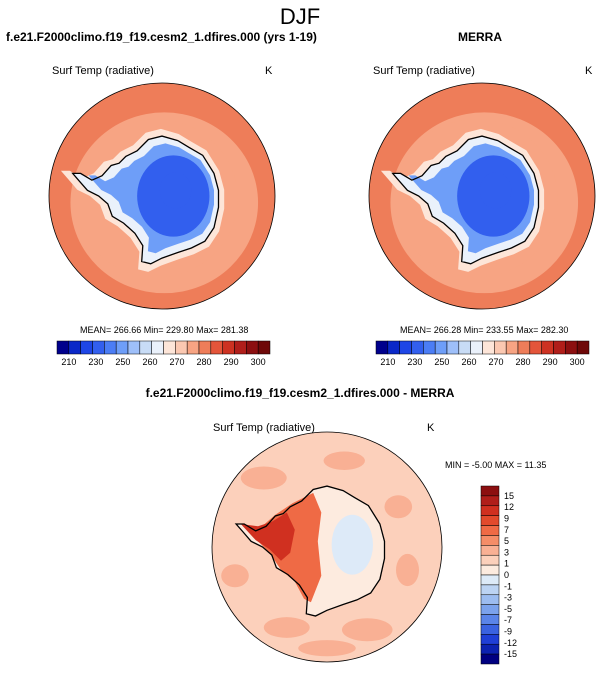 The image size is (600, 673). What do you see at coordinates (269, 71) in the screenshot?
I see `panel-1-units-label: K` at bounding box center [269, 71].